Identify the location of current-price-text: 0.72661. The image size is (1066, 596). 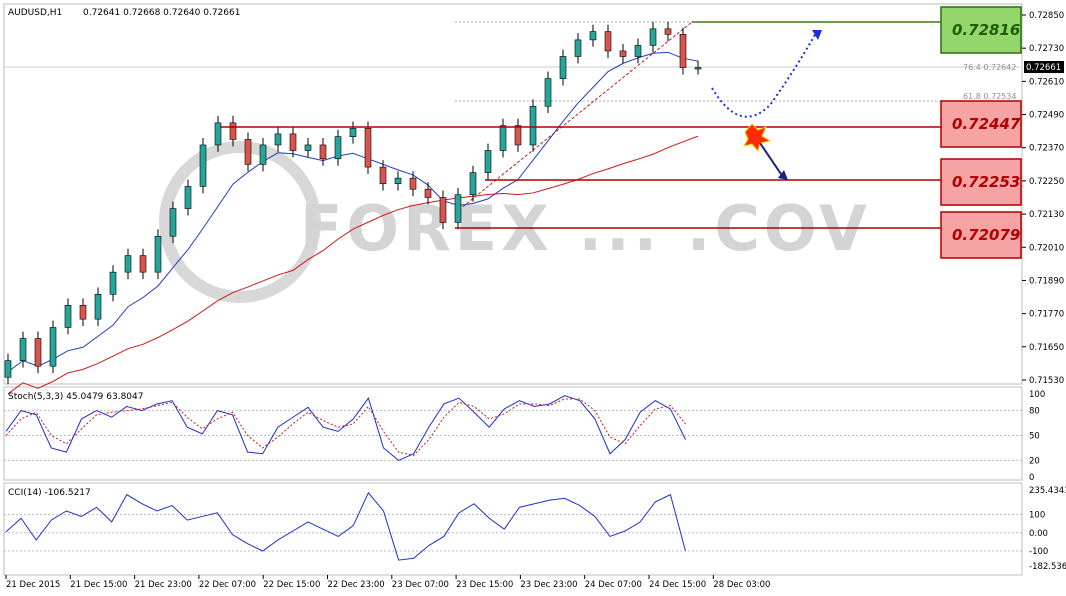
(1043, 68).